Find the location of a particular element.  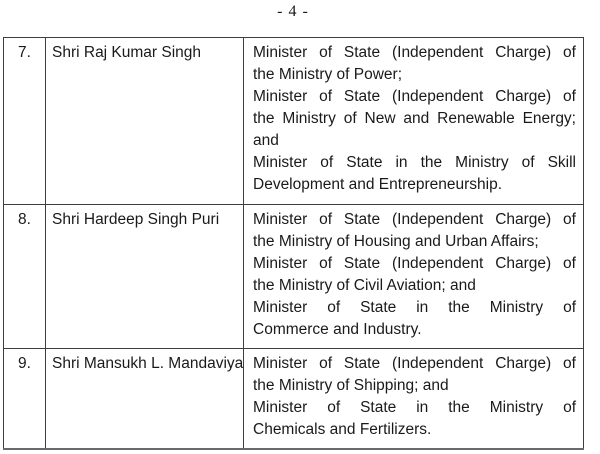

minister-name: Shri Hardeep Singh Puri is located at coordinates (144, 276).